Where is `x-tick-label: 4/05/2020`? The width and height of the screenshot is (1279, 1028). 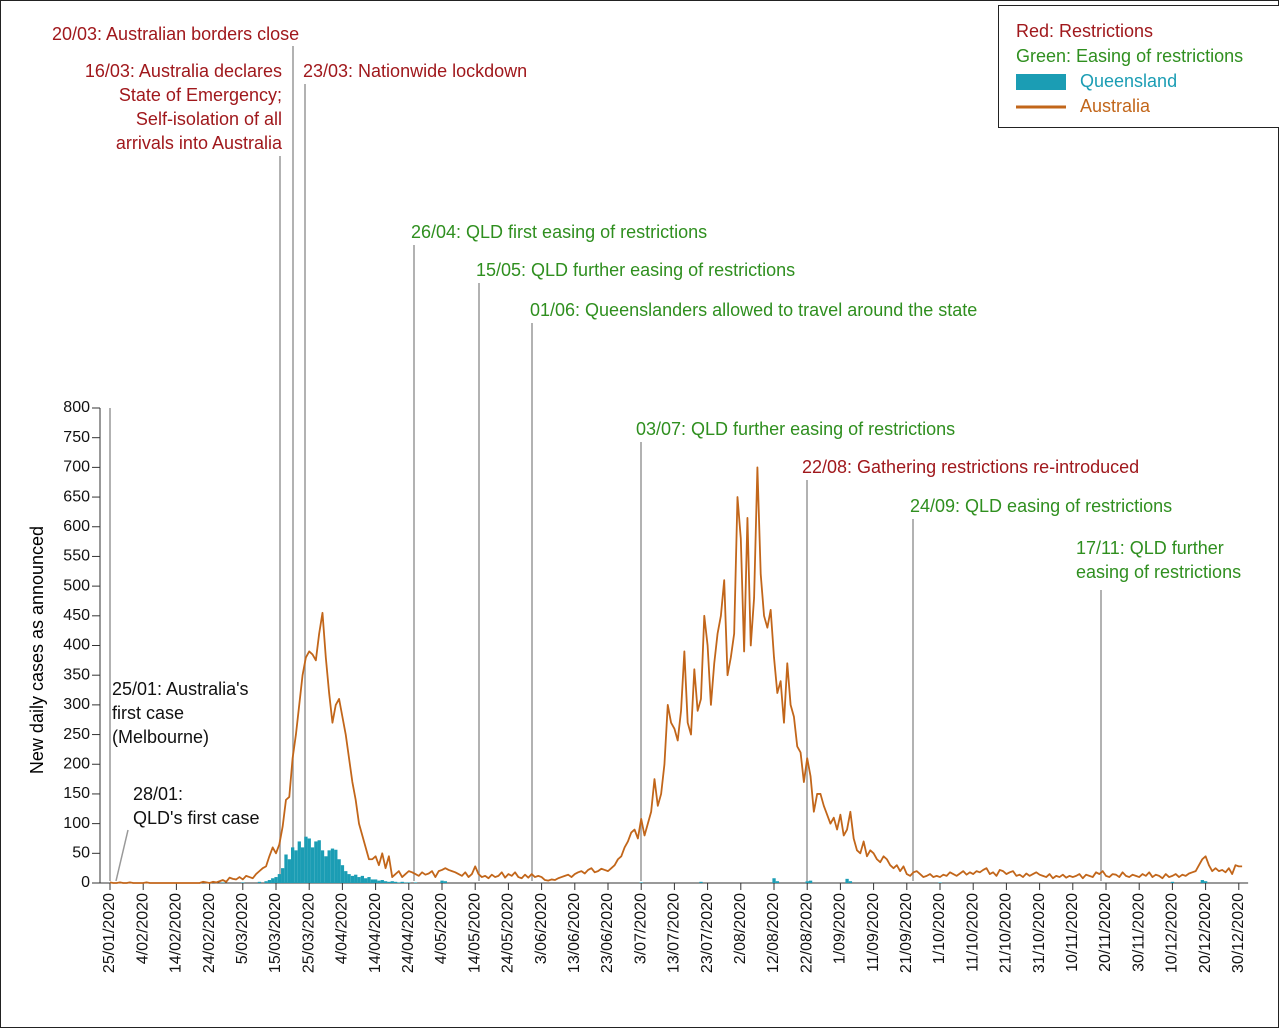
x-tick-label: 4/05/2020 is located at coordinates (441, 928).